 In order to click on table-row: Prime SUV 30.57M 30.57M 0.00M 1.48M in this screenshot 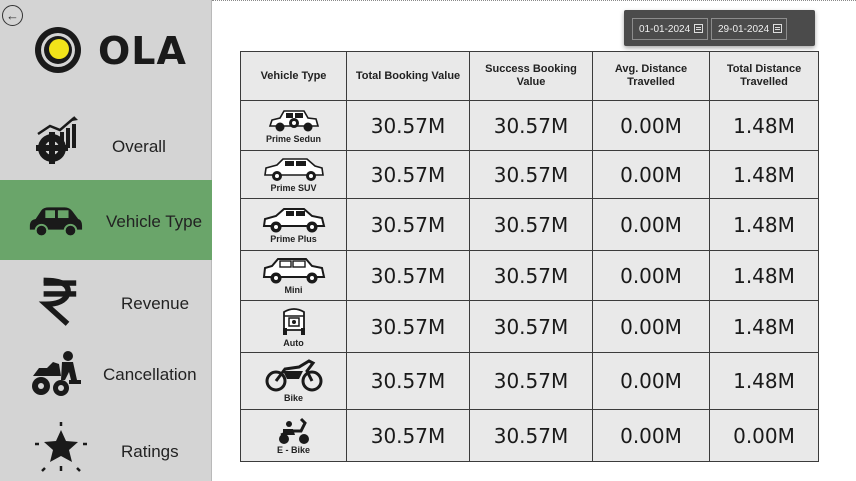, I will do `click(529, 174)`.